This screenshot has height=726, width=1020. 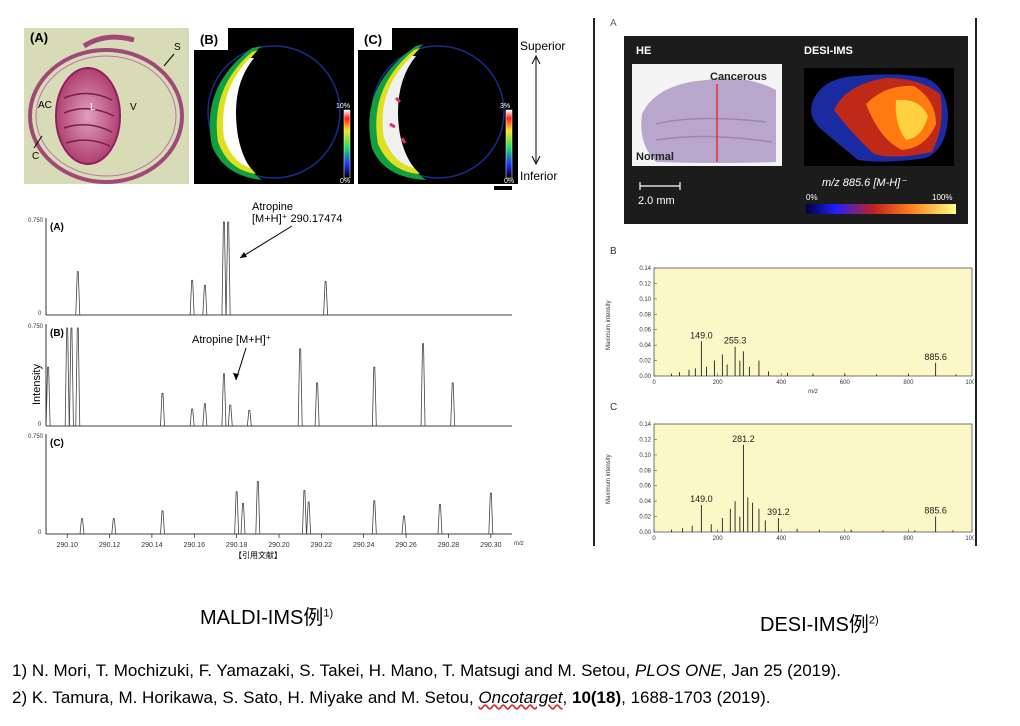 What do you see at coordinates (35, 156) in the screenshot?
I see `anat-label-c: C` at bounding box center [35, 156].